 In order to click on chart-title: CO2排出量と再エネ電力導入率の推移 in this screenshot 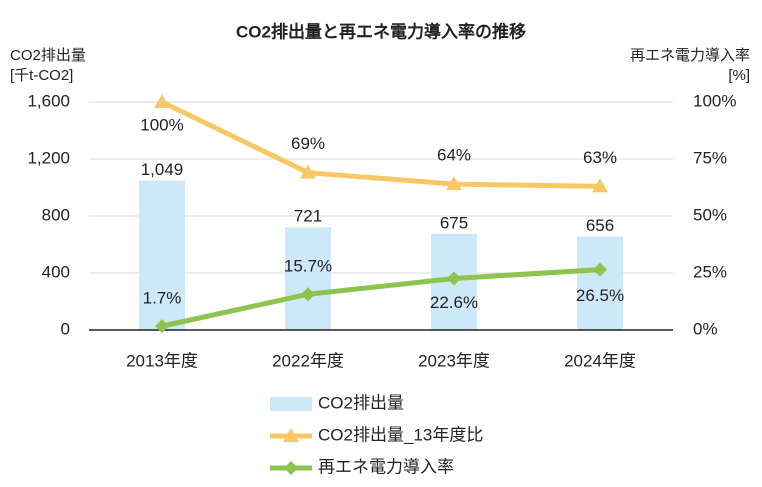, I will do `click(381, 31)`.